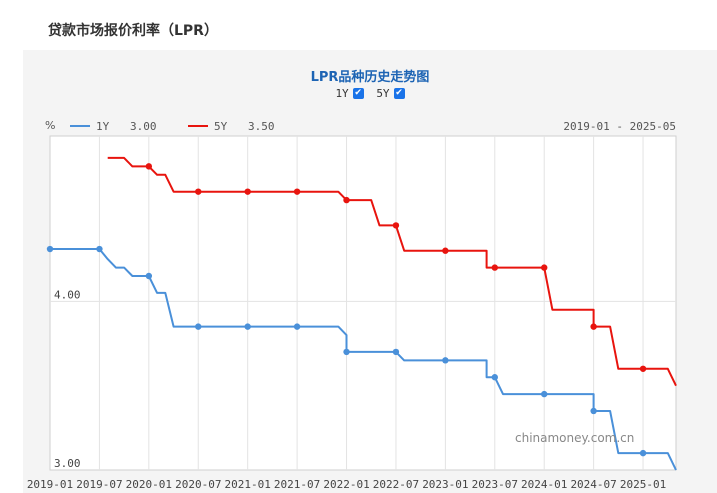  I want to click on x-tick-label: 2019-07, so click(99, 484).